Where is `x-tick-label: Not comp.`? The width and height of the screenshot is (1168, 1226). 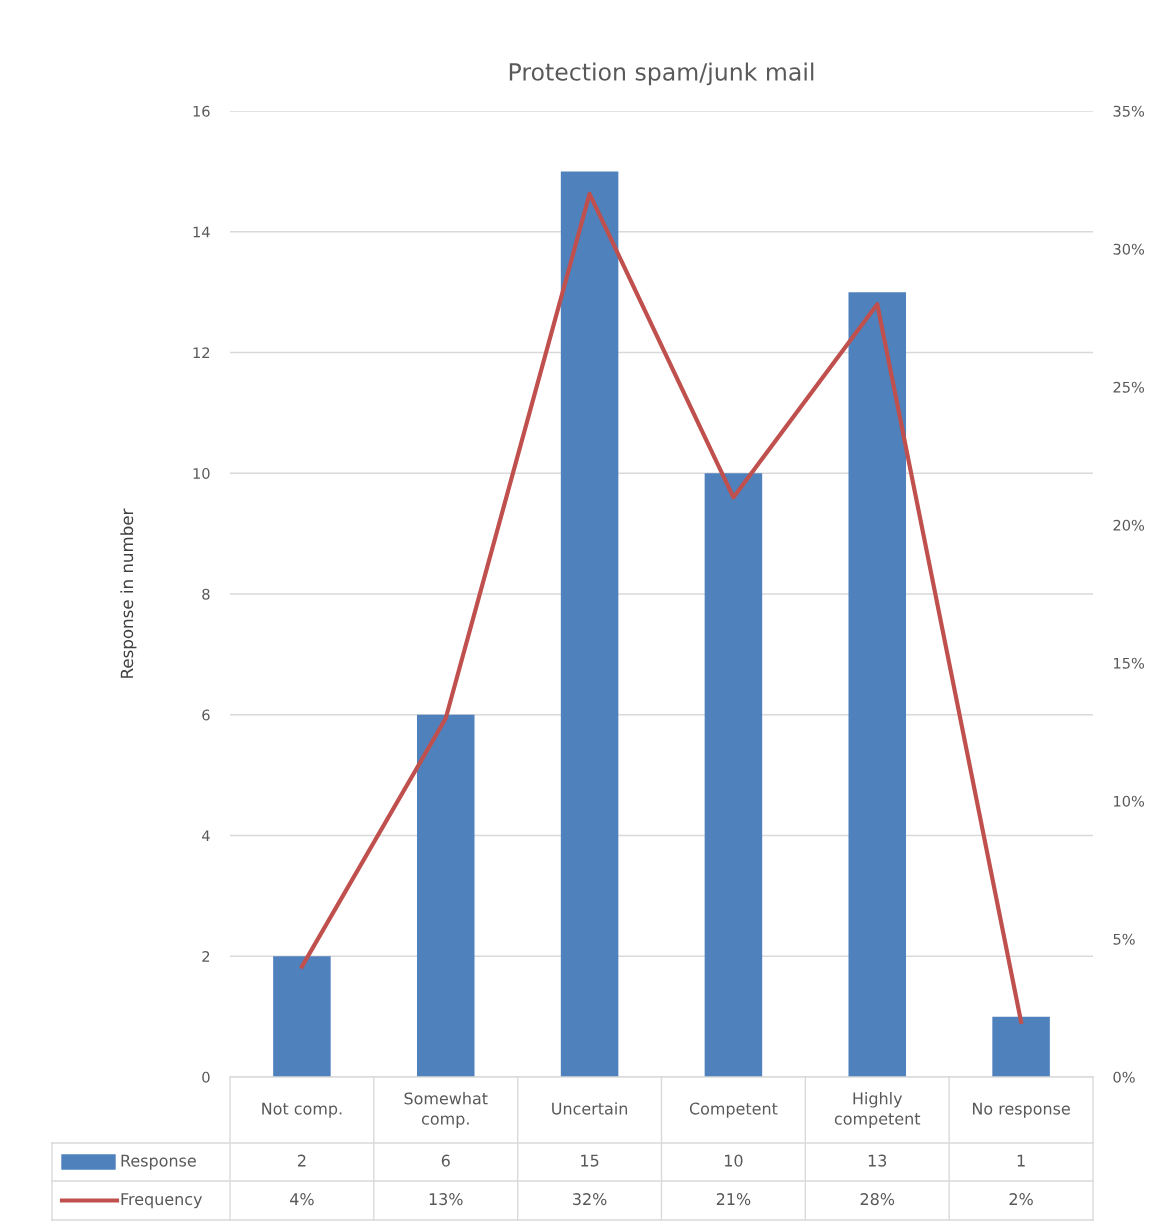
x-tick-label: Not comp. is located at coordinates (302, 1110).